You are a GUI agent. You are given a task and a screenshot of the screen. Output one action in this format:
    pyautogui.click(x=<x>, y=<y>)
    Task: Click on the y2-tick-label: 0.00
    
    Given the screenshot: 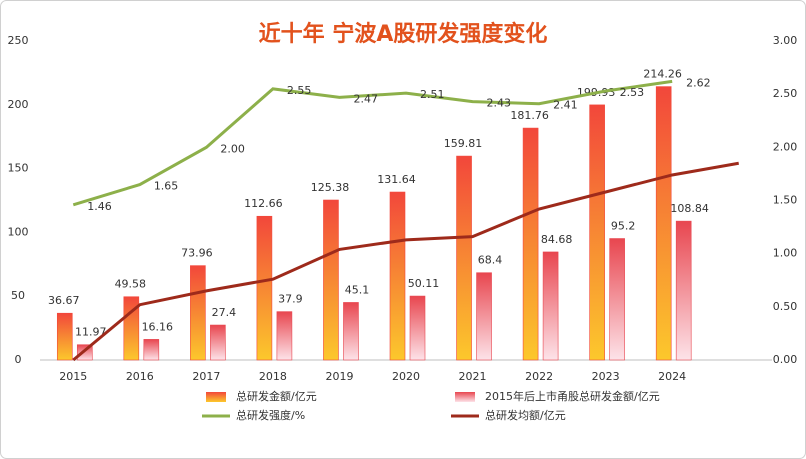 What is the action you would take?
    pyautogui.click(x=785, y=359)
    